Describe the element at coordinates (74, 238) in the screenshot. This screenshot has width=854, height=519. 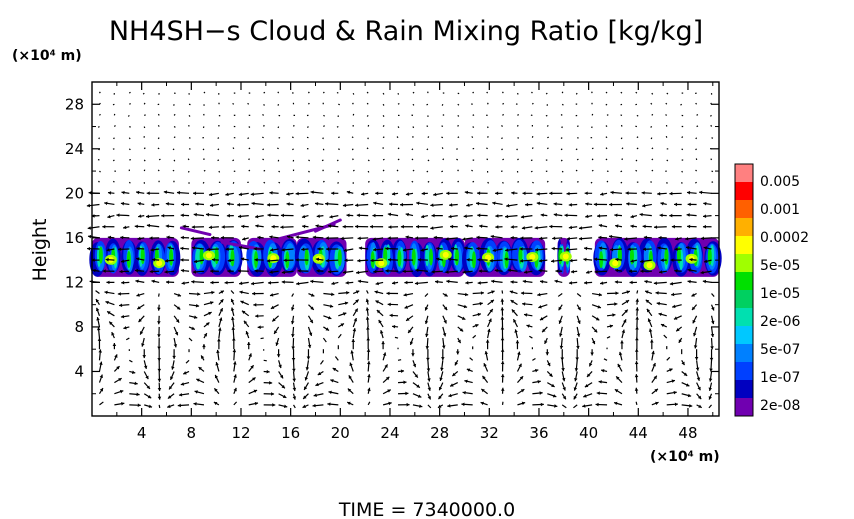
I see `y-tick-label: 16` at that location.